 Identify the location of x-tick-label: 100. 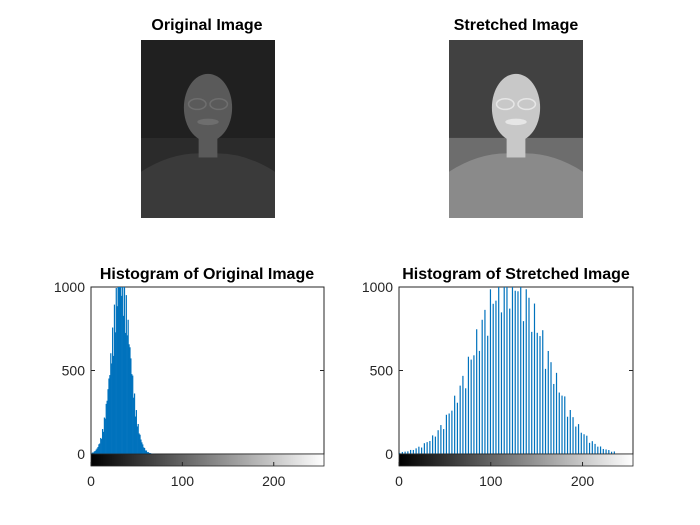
(491, 481).